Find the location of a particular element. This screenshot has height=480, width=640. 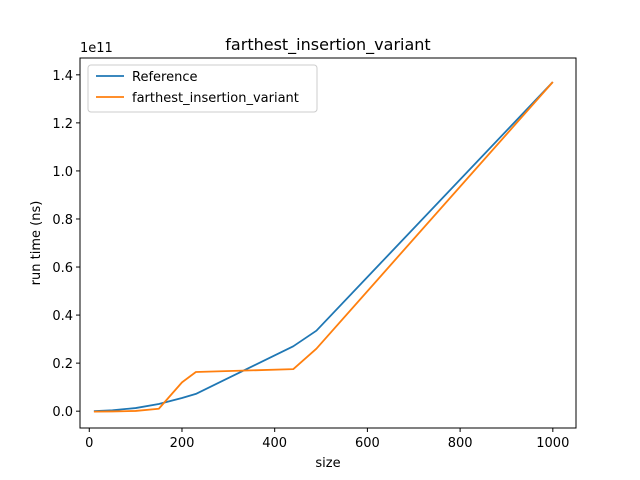

y-tick-label: 1.4 is located at coordinates (62, 76).